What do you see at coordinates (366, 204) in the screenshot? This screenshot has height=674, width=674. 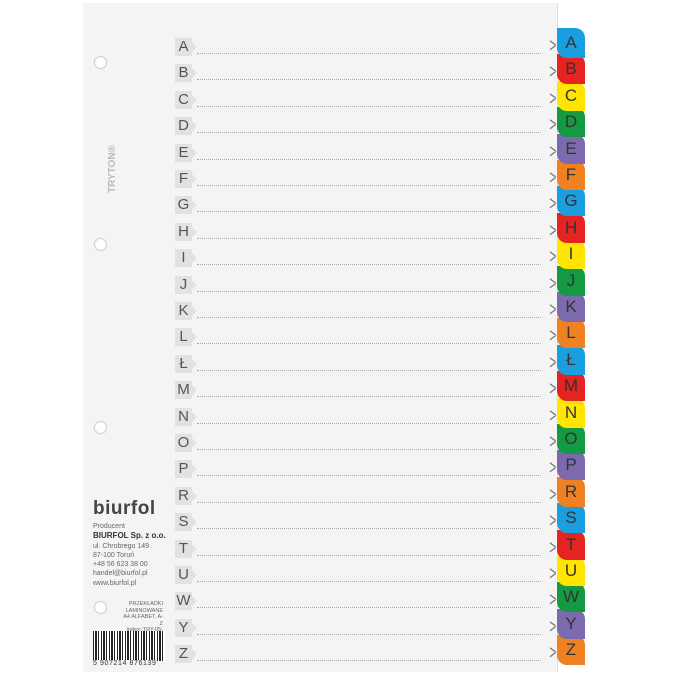 I see `index-row: G >` at bounding box center [366, 204].